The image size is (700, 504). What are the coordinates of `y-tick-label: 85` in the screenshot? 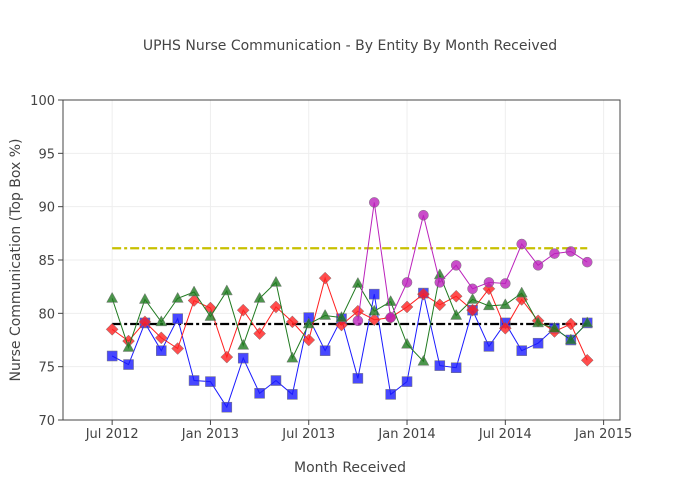 It's located at (46, 261).